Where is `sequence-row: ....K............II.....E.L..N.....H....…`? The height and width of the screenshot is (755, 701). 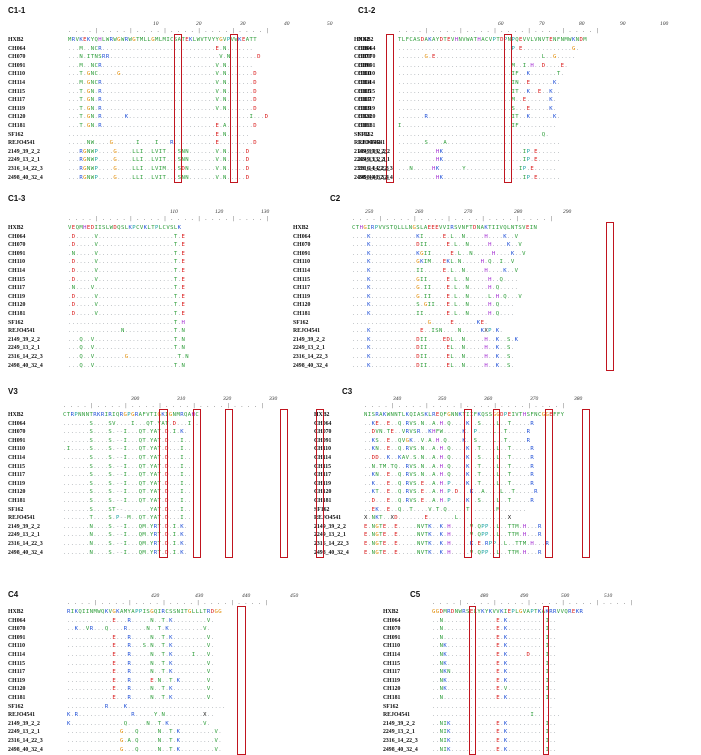
sequence-row: ....K............II.....E.L..N.....H....… is located at coordinates (435, 270).